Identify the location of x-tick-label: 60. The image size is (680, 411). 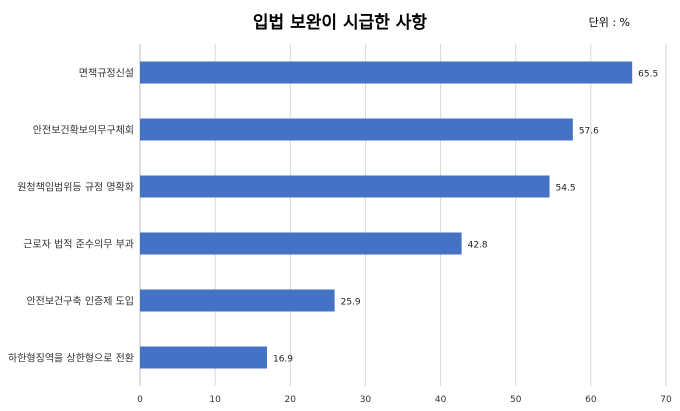
(591, 400).